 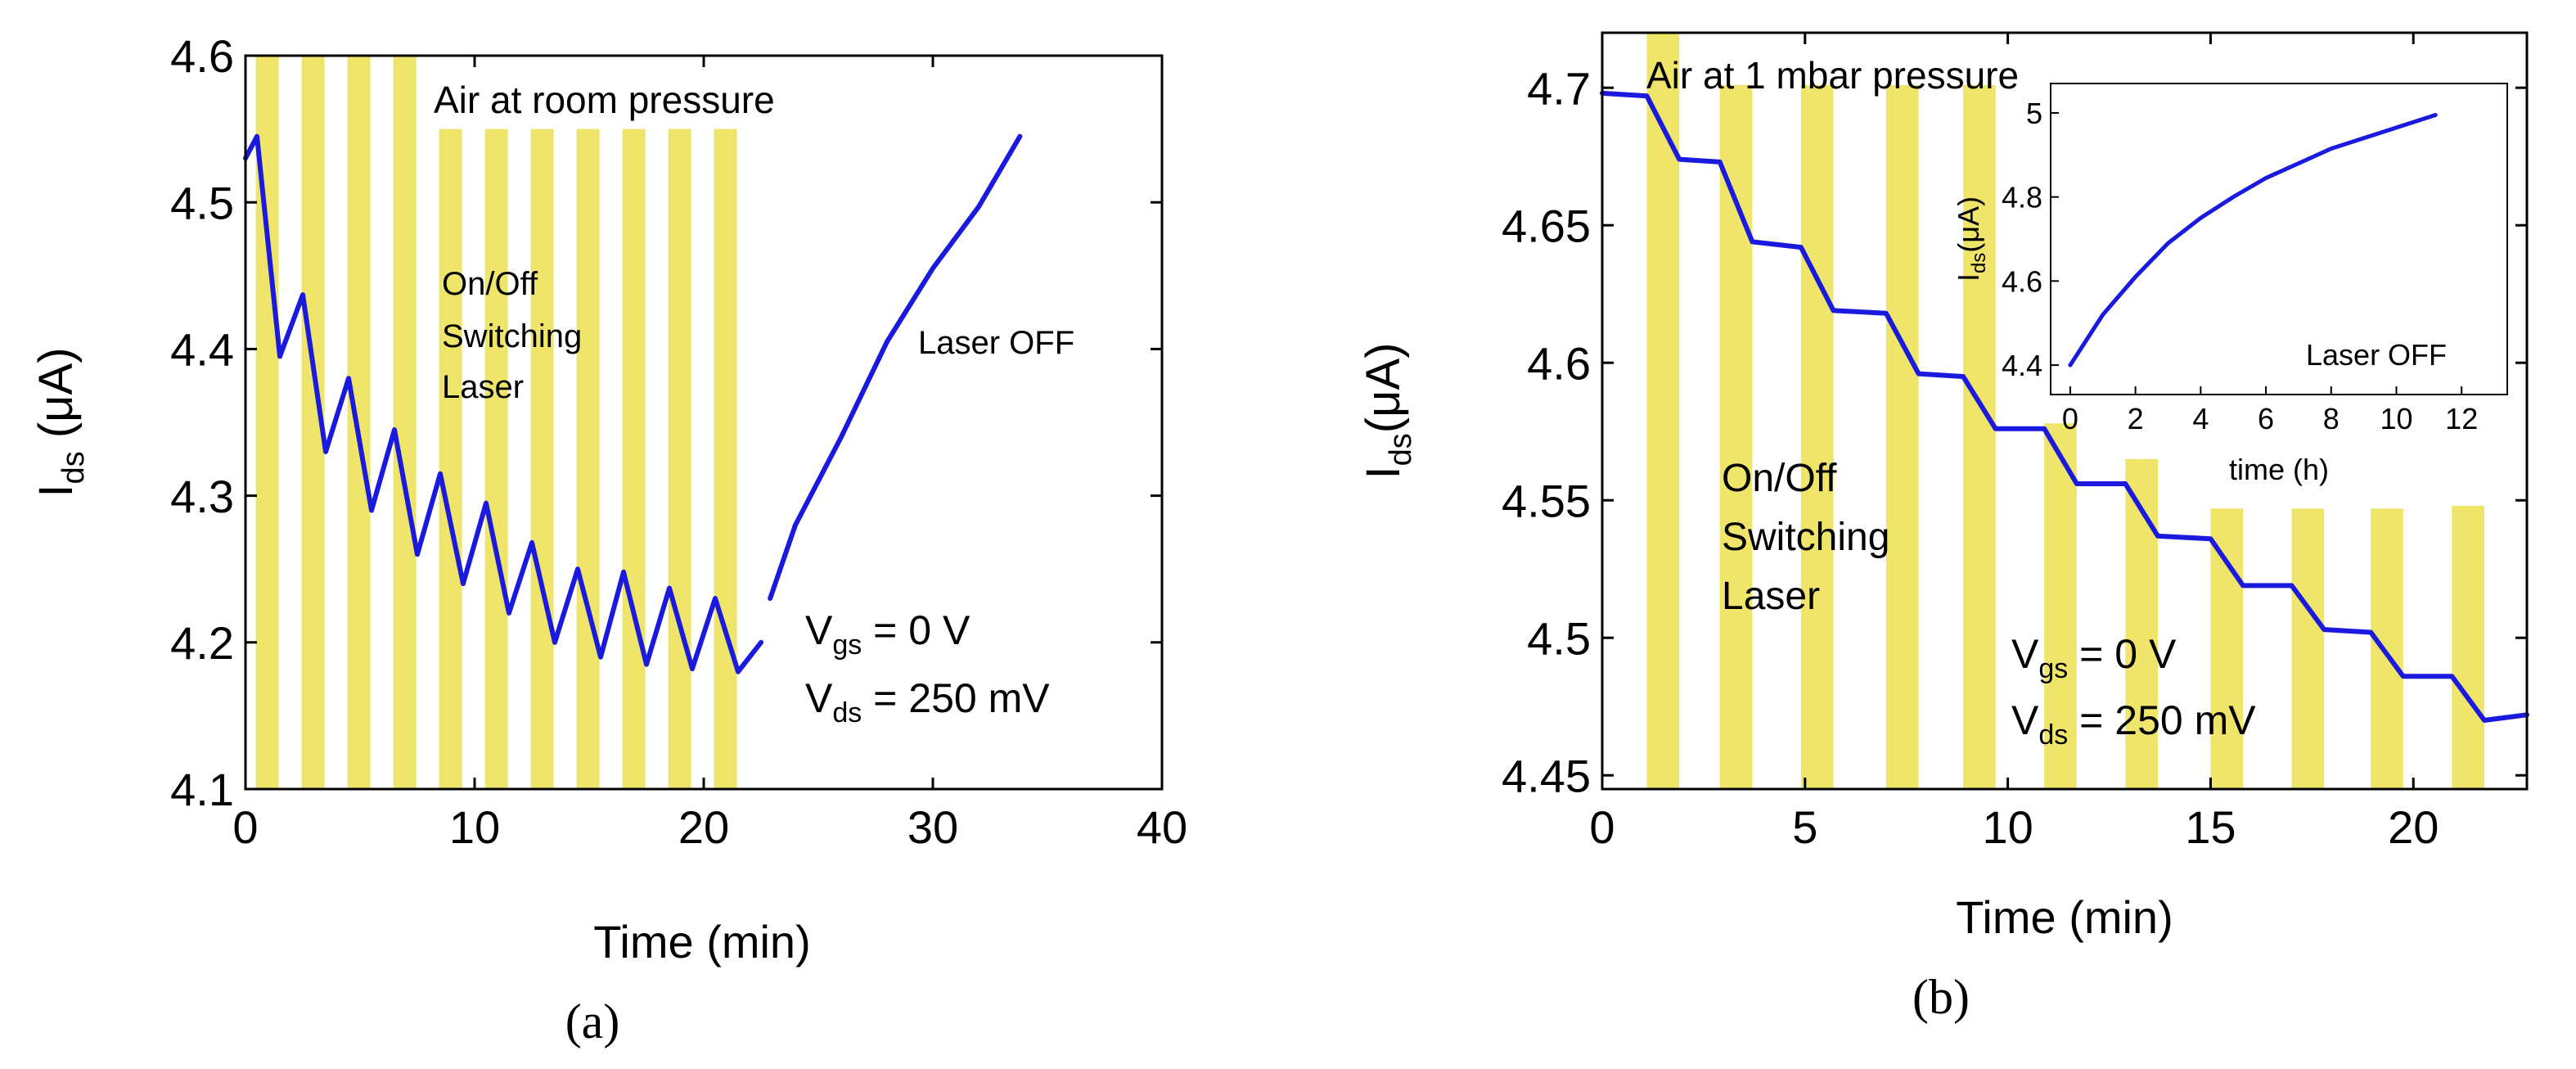 What do you see at coordinates (202, 789) in the screenshot?
I see `y-tick-label: 4.1` at bounding box center [202, 789].